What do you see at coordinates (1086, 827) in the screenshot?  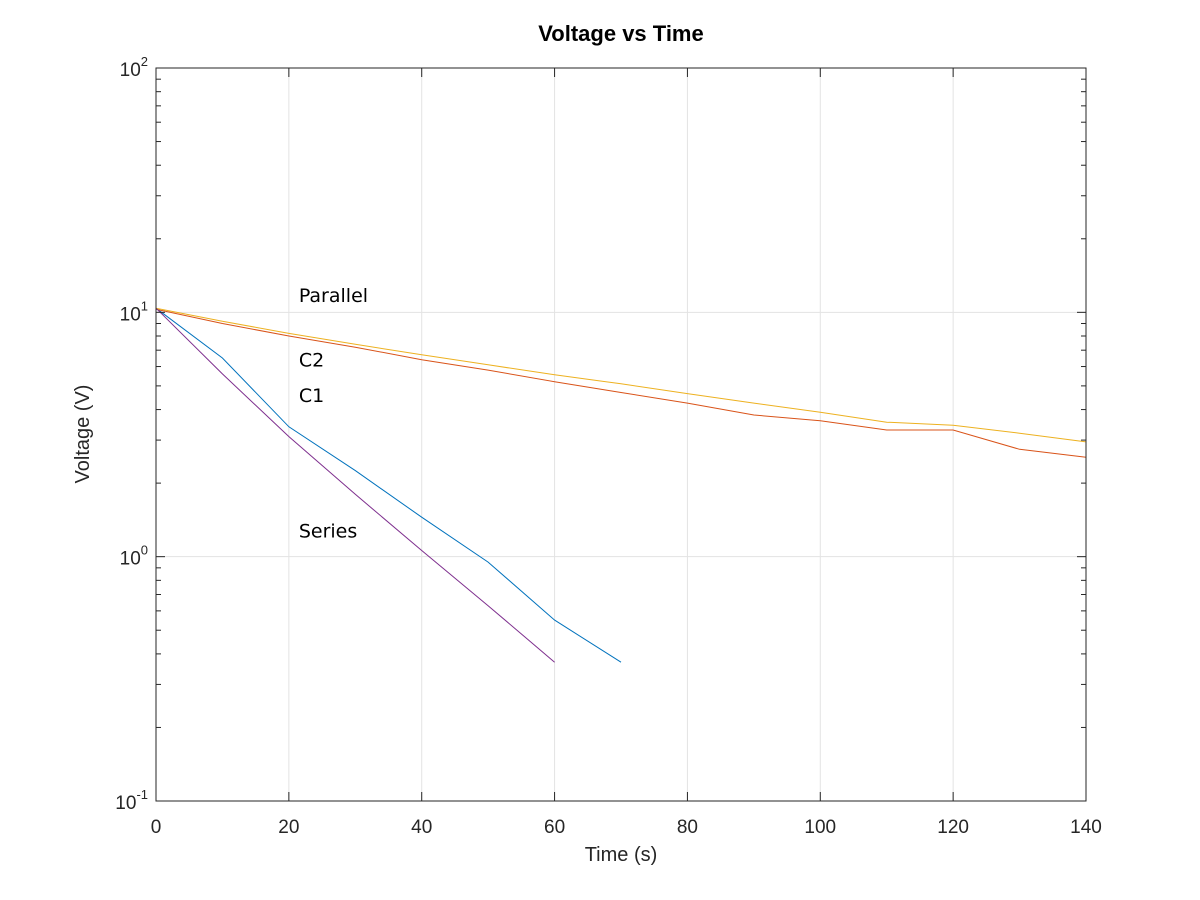 I see `x-tick-label: 140` at bounding box center [1086, 827].